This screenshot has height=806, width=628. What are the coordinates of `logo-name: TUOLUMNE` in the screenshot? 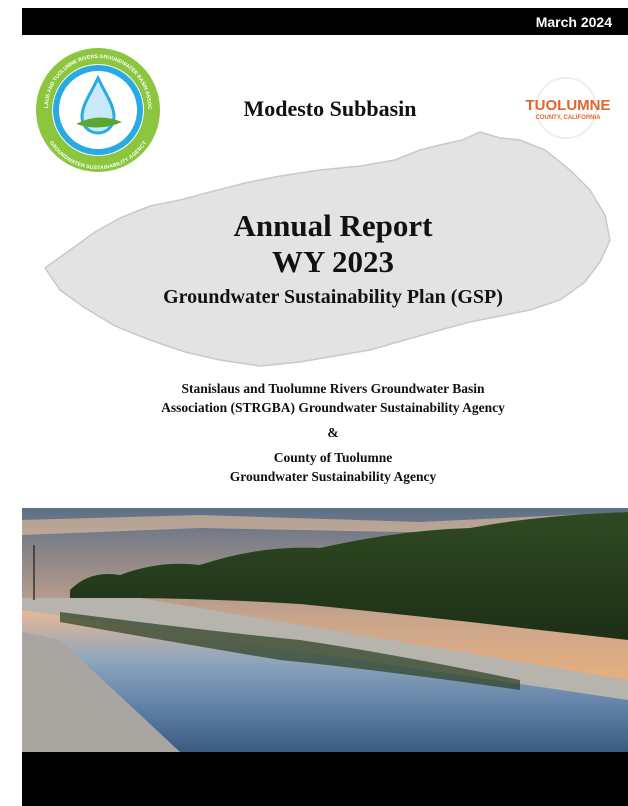 It's located at (568, 105).